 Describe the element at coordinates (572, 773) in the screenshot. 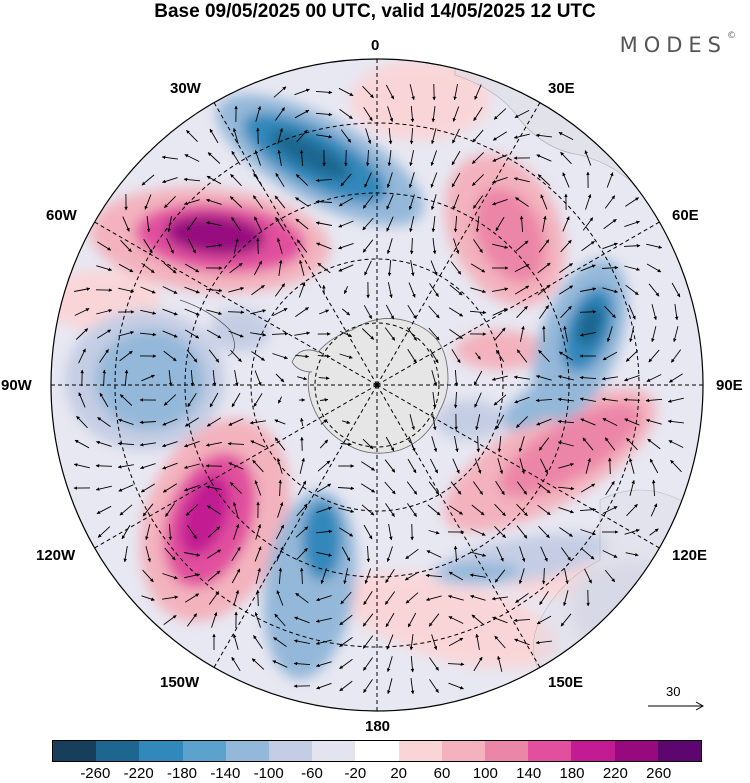

I see `colorbar-tick-label: 180` at that location.